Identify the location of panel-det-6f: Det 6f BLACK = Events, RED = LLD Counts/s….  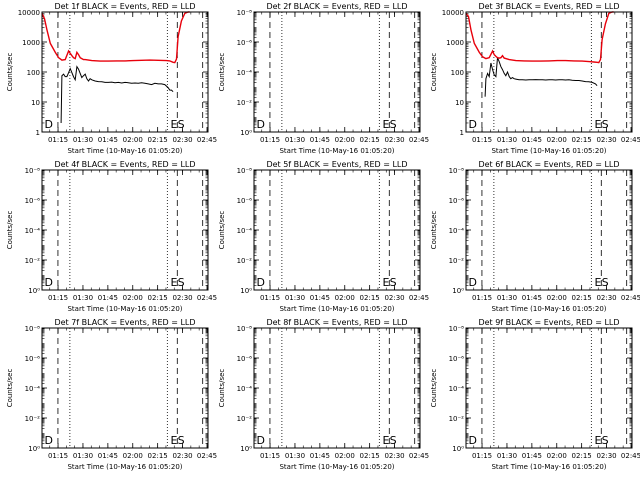
(535, 236).